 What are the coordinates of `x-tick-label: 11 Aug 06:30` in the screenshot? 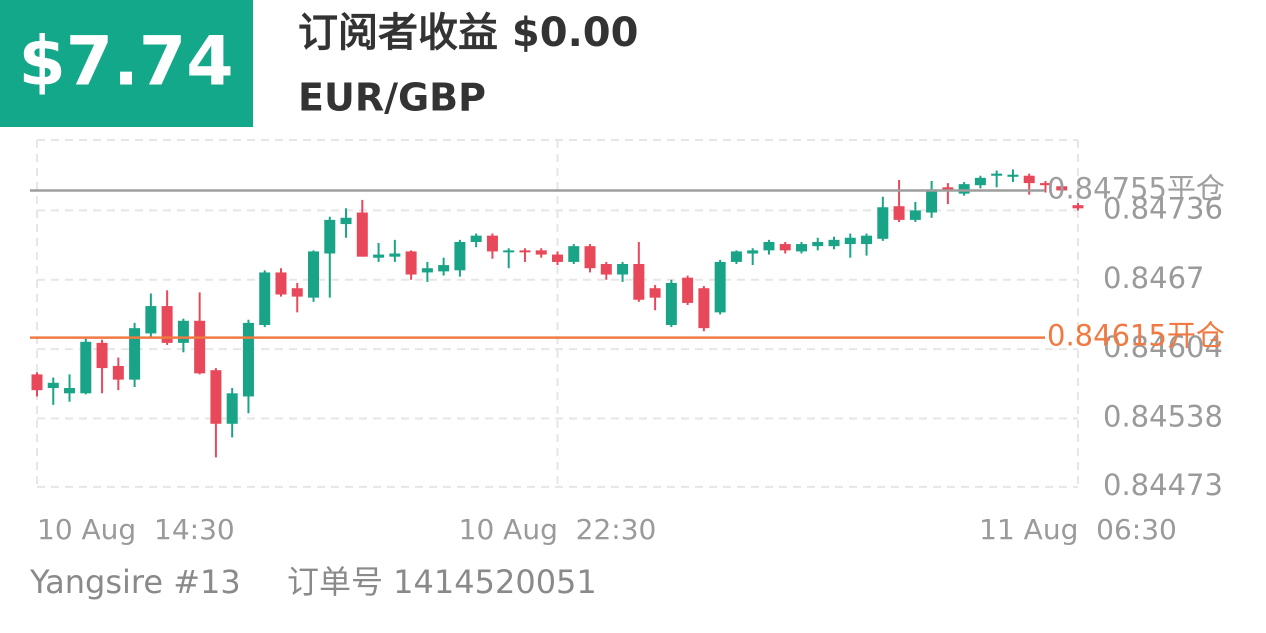 It's located at (1078, 529).